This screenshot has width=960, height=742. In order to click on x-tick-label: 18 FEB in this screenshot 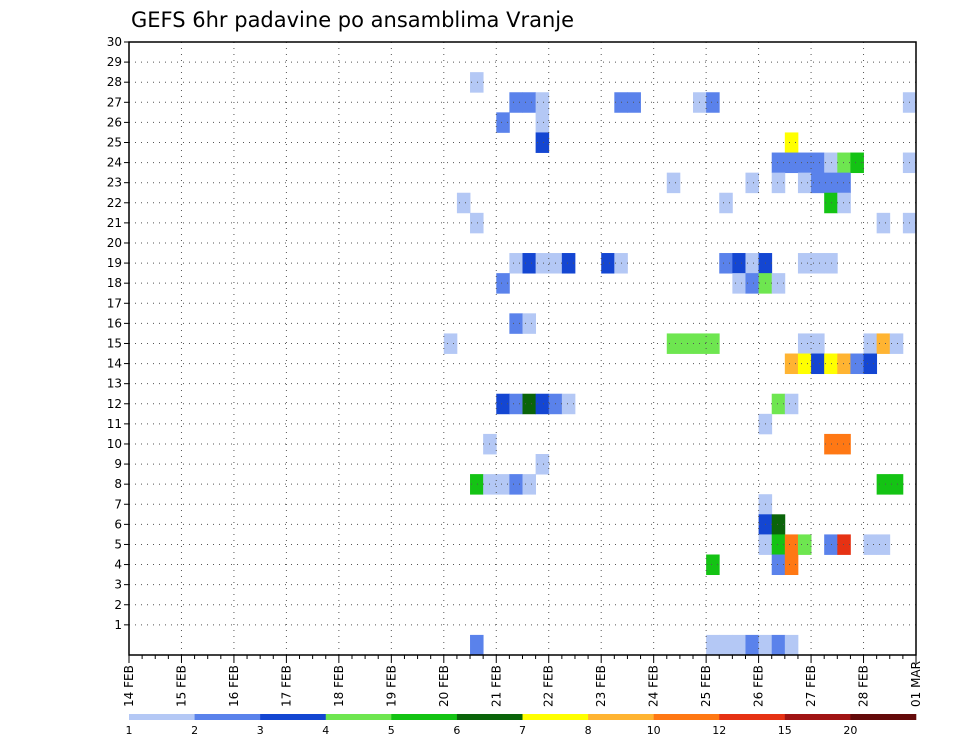, I will do `click(339, 686)`.